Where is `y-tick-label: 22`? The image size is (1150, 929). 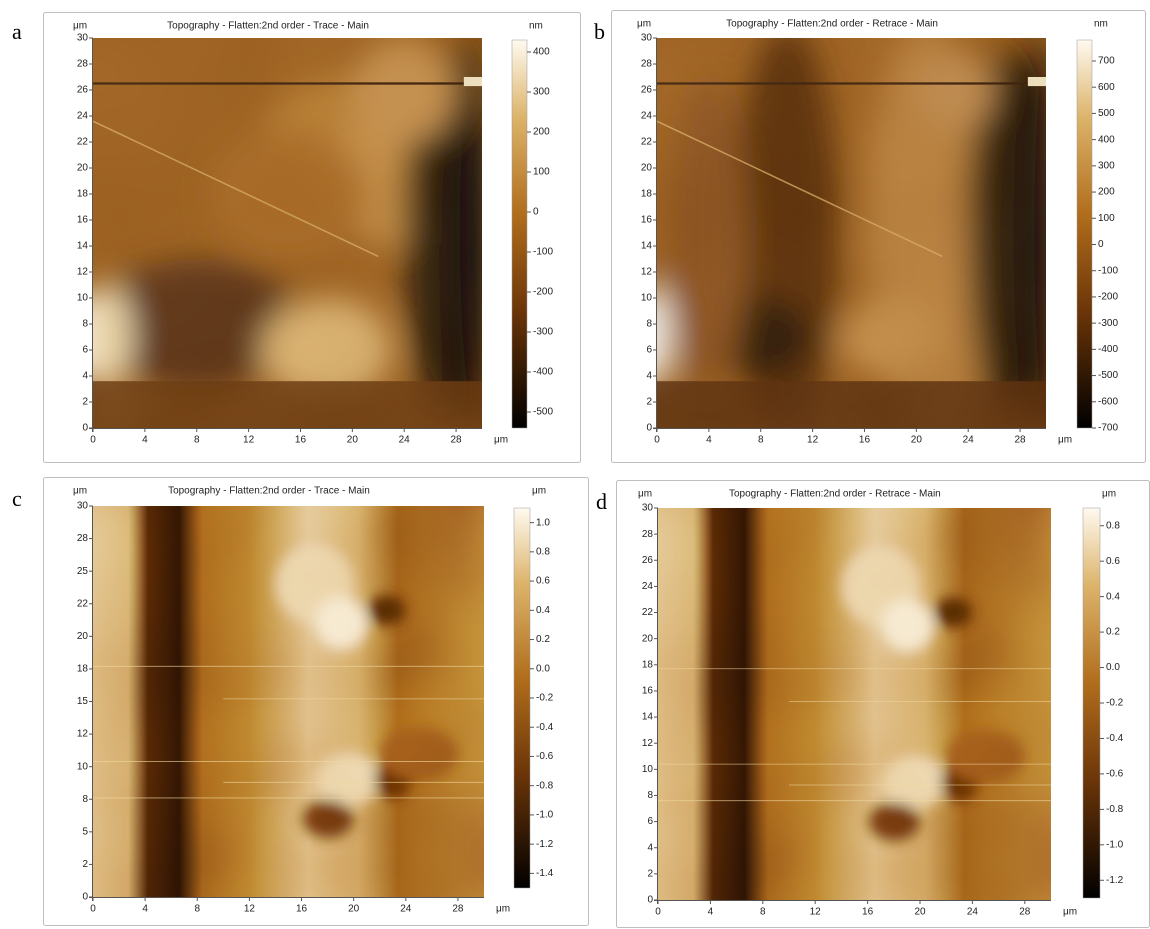 y-tick-label: 22 is located at coordinates (648, 612).